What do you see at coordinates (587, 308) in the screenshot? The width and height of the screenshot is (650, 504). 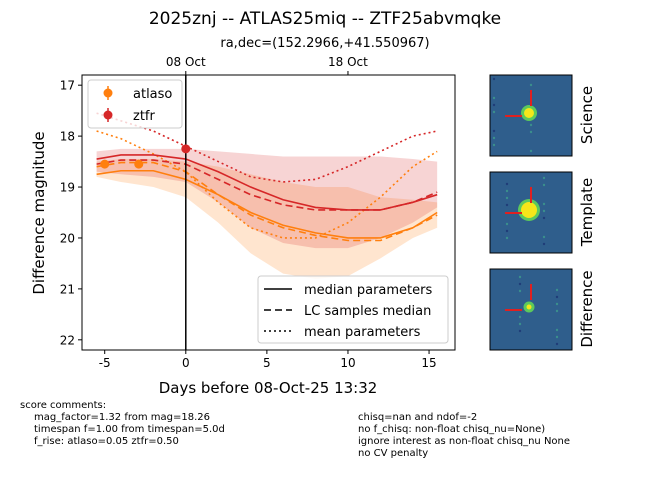 I see `cutout-label: Difference` at bounding box center [587, 308].